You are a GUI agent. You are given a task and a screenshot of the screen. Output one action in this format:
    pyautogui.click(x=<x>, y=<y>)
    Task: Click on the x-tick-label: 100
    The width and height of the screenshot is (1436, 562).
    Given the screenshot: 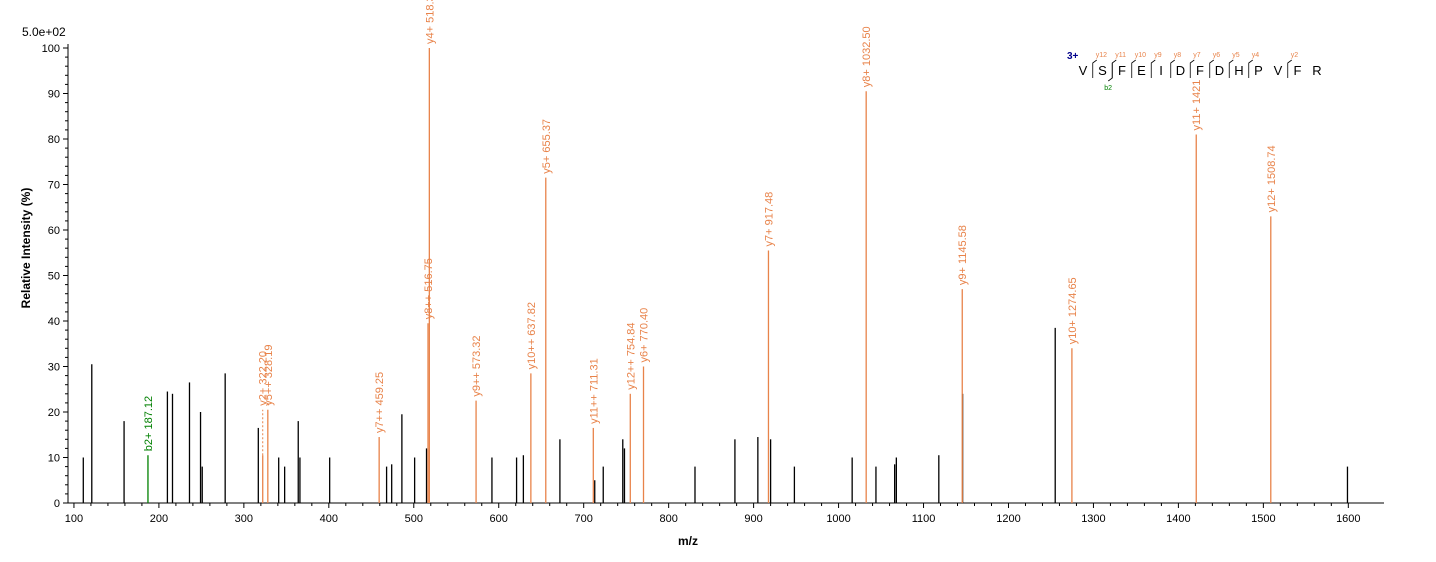 What is the action you would take?
    pyautogui.click(x=74, y=519)
    